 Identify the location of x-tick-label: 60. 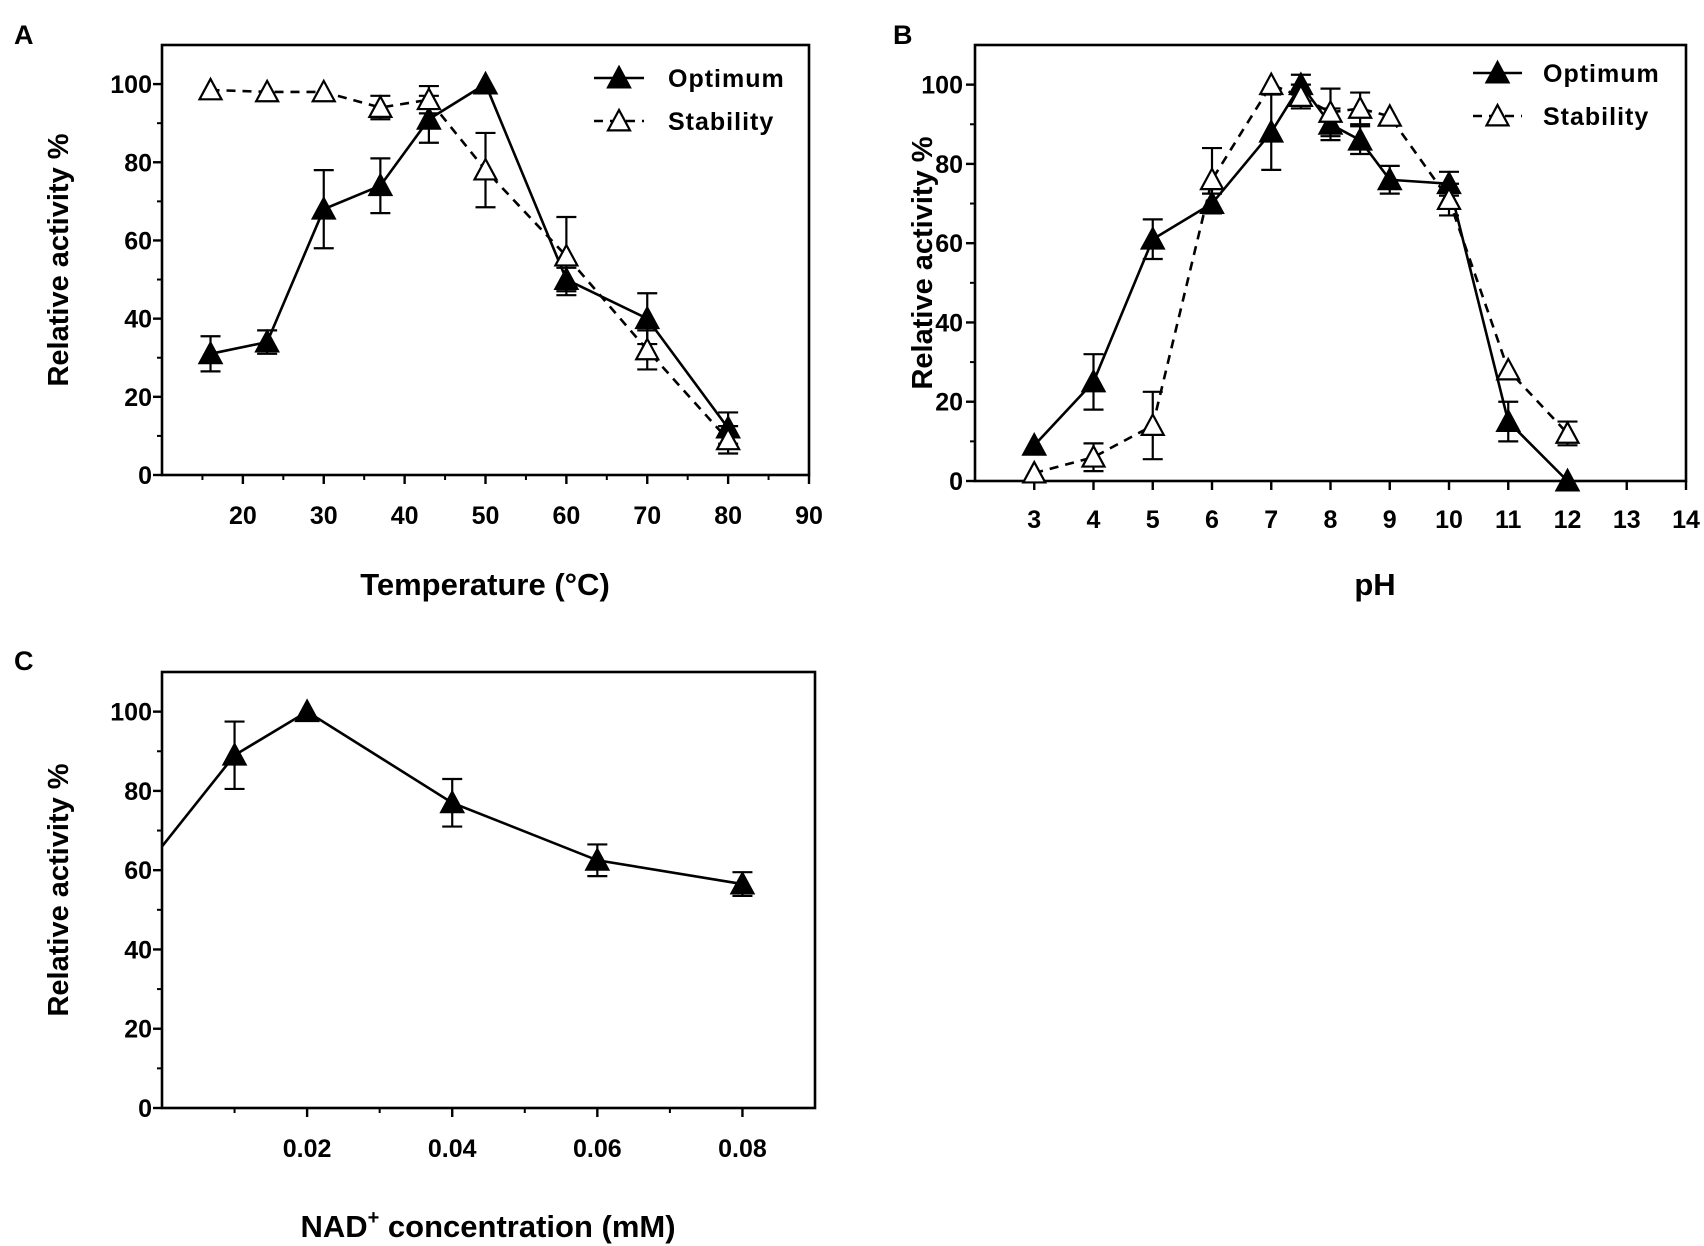
(566, 516).